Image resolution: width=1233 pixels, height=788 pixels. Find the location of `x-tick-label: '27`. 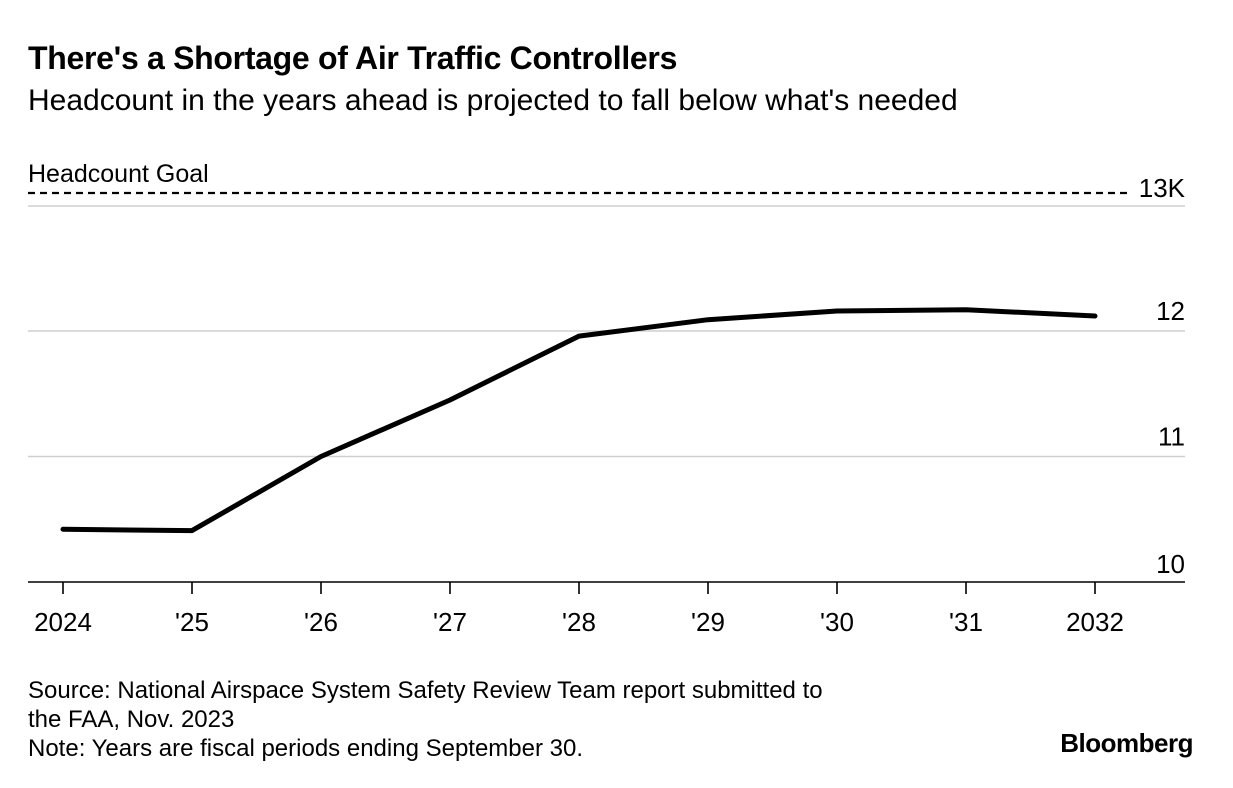

x-tick-label: '27 is located at coordinates (450, 622).